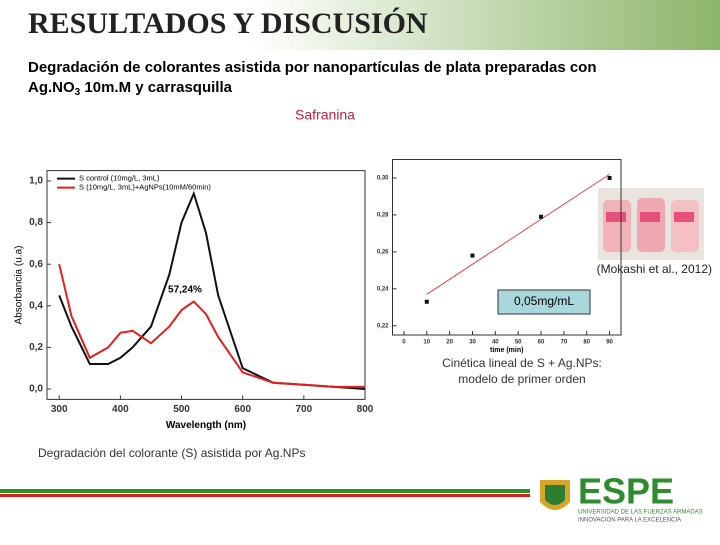 The width and height of the screenshot is (720, 545). I want to click on x-tick-label: 800, so click(365, 409).